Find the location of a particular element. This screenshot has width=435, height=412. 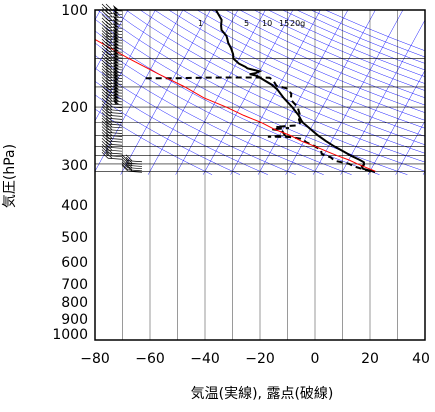

dewpoint-line is located at coordinates (259, 124).